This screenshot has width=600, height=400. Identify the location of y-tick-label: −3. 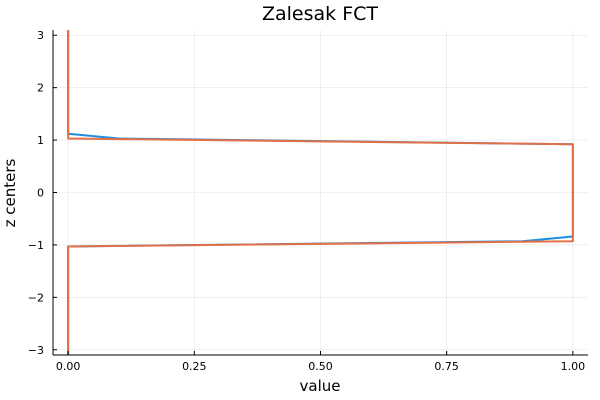
(36, 350).